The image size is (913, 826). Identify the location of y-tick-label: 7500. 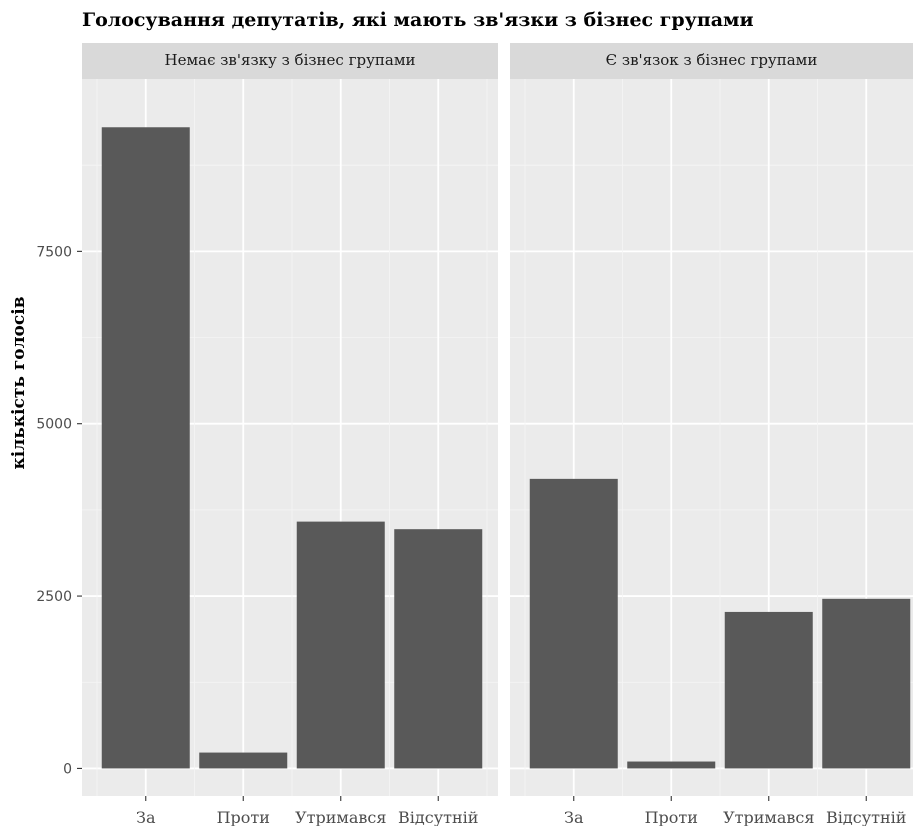
(54, 252).